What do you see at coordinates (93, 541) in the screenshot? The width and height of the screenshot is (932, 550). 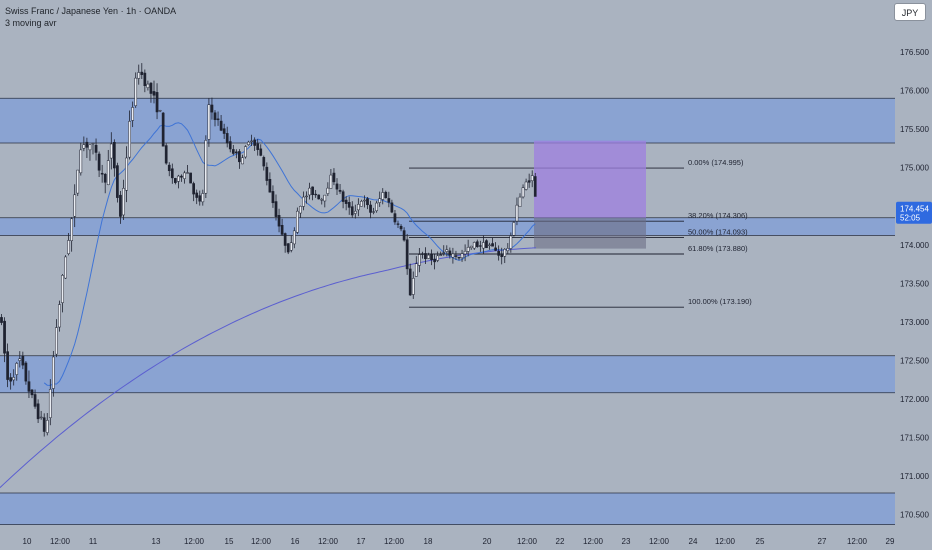 I see `x-tick-label: 11` at bounding box center [93, 541].